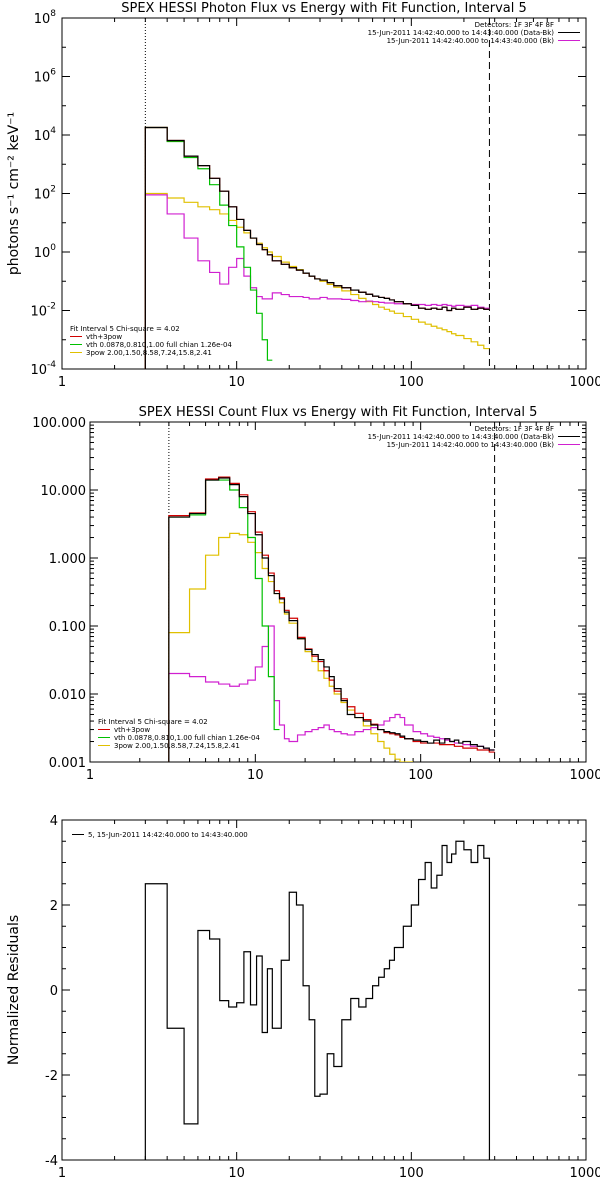 The image size is (600, 1200). Describe the element at coordinates (67, 627) in the screenshot. I see `y-tick-label: 0.100` at that location.